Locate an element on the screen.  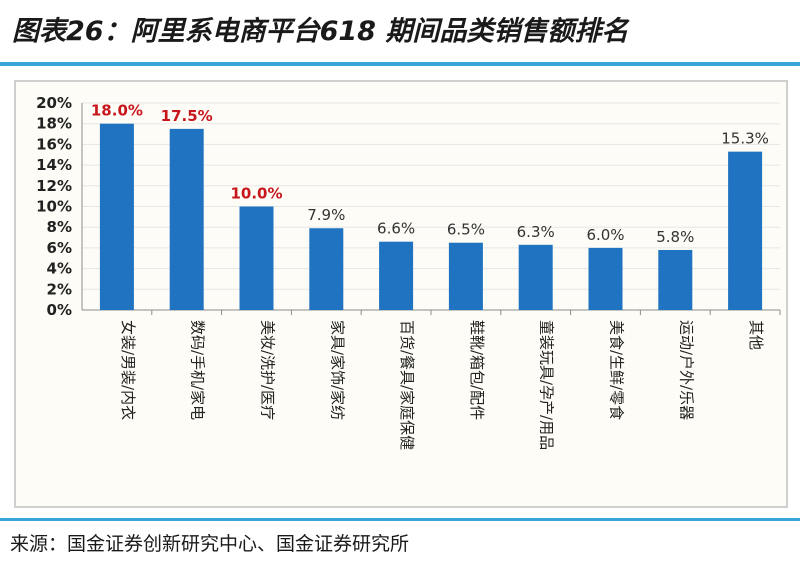
data-label: 7.9% is located at coordinates (326, 215).